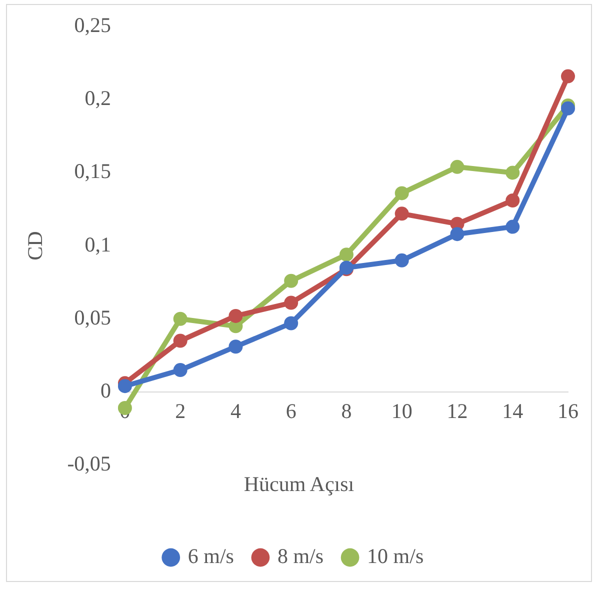 This screenshot has height=590, width=598. I want to click on y-tick-label: 0,25, so click(92, 25).